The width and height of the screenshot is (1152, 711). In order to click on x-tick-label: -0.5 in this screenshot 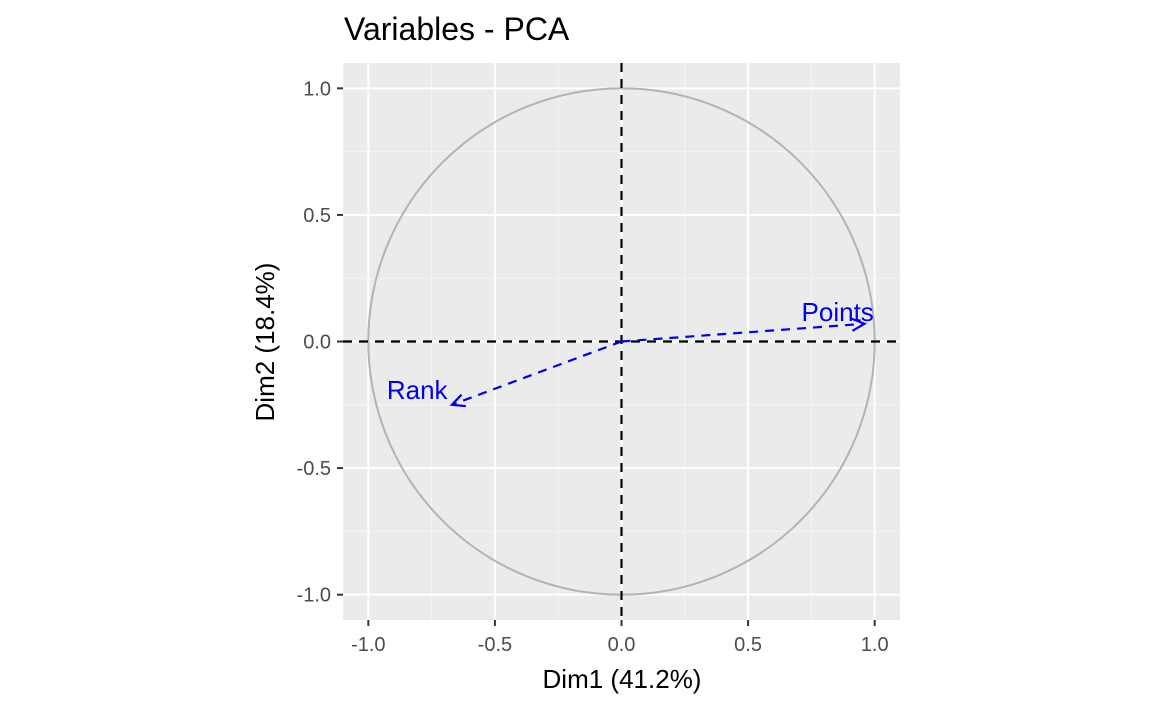, I will do `click(495, 645)`.